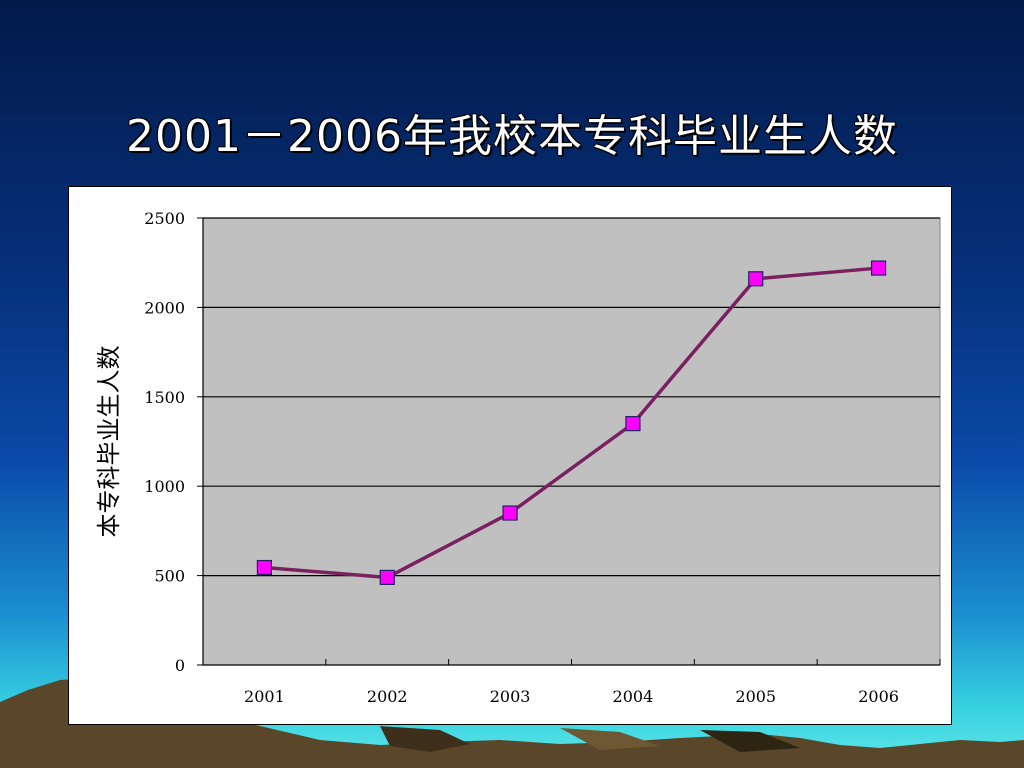 The width and height of the screenshot is (1024, 768). Describe the element at coordinates (878, 696) in the screenshot. I see `x-tick-label: 2006` at that location.